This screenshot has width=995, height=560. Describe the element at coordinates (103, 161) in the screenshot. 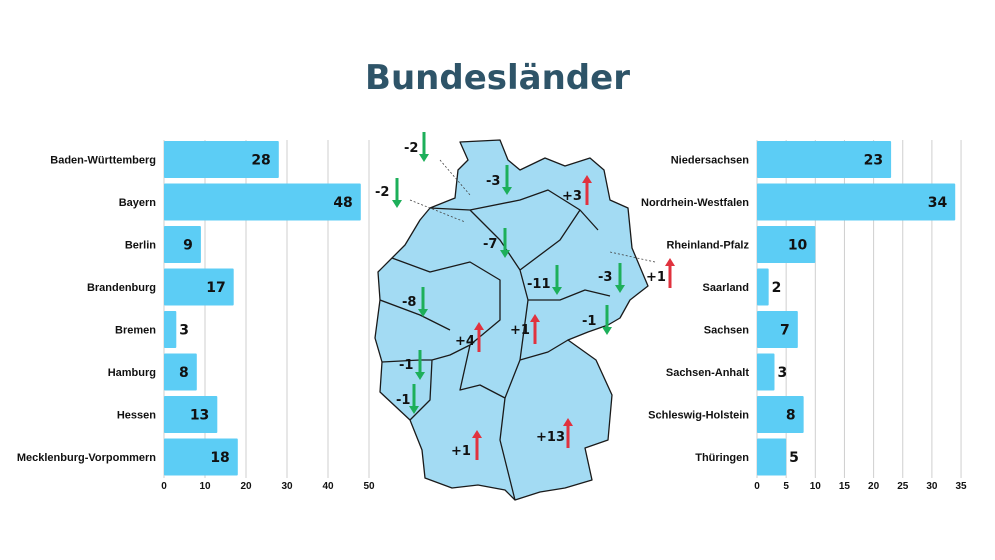

I see `category-label: Baden-Württemberg` at that location.